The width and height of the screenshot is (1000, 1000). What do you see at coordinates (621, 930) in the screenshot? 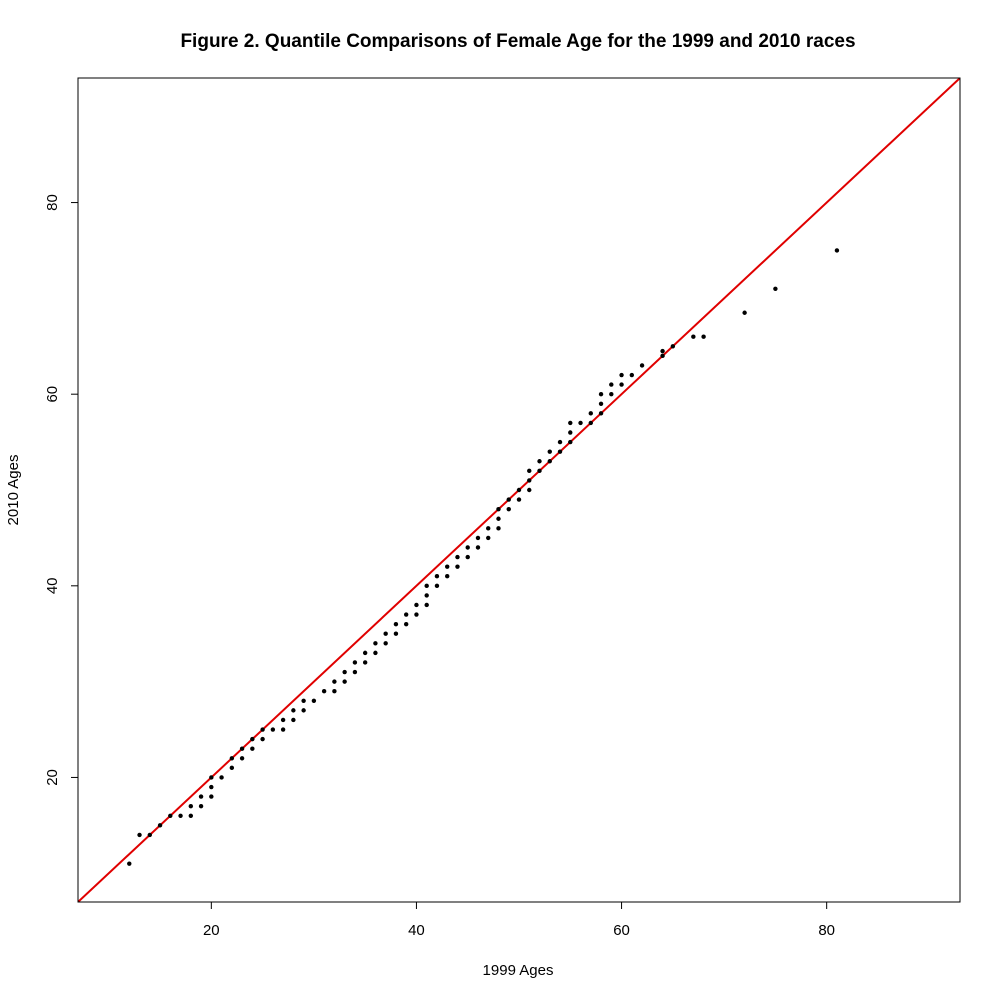
I see `x-tick-label: 60` at bounding box center [621, 930].